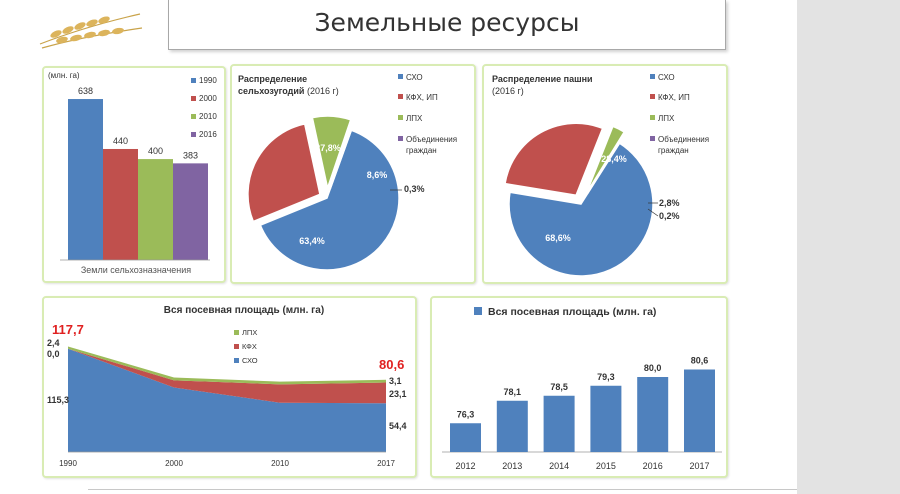 This screenshot has width=900, height=494. What do you see at coordinates (414, 189) in the screenshot?
I see `slice-label: 0,3%` at bounding box center [414, 189].